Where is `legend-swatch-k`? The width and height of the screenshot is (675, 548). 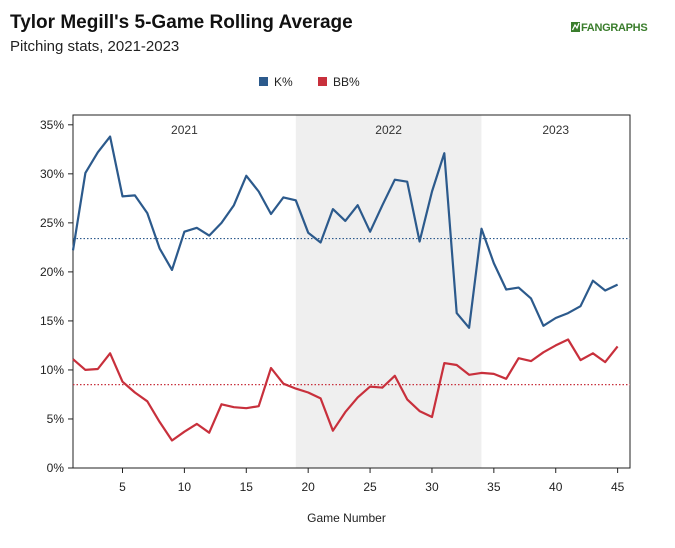
legend-swatch-k is located at coordinates (263, 81).